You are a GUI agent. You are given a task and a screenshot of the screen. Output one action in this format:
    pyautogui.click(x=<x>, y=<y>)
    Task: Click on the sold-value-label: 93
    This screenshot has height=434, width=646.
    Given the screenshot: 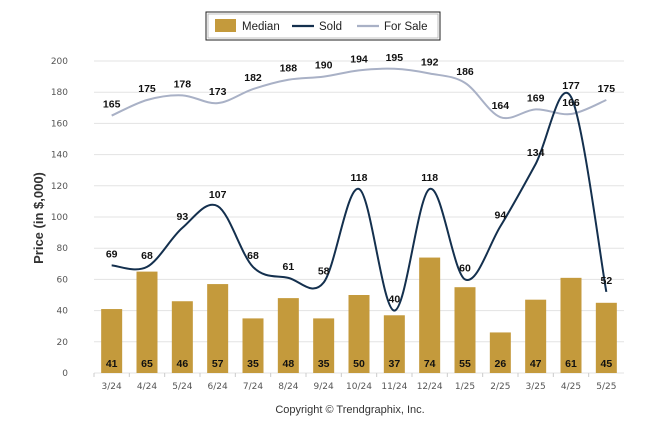 What is the action you would take?
    pyautogui.click(x=182, y=217)
    